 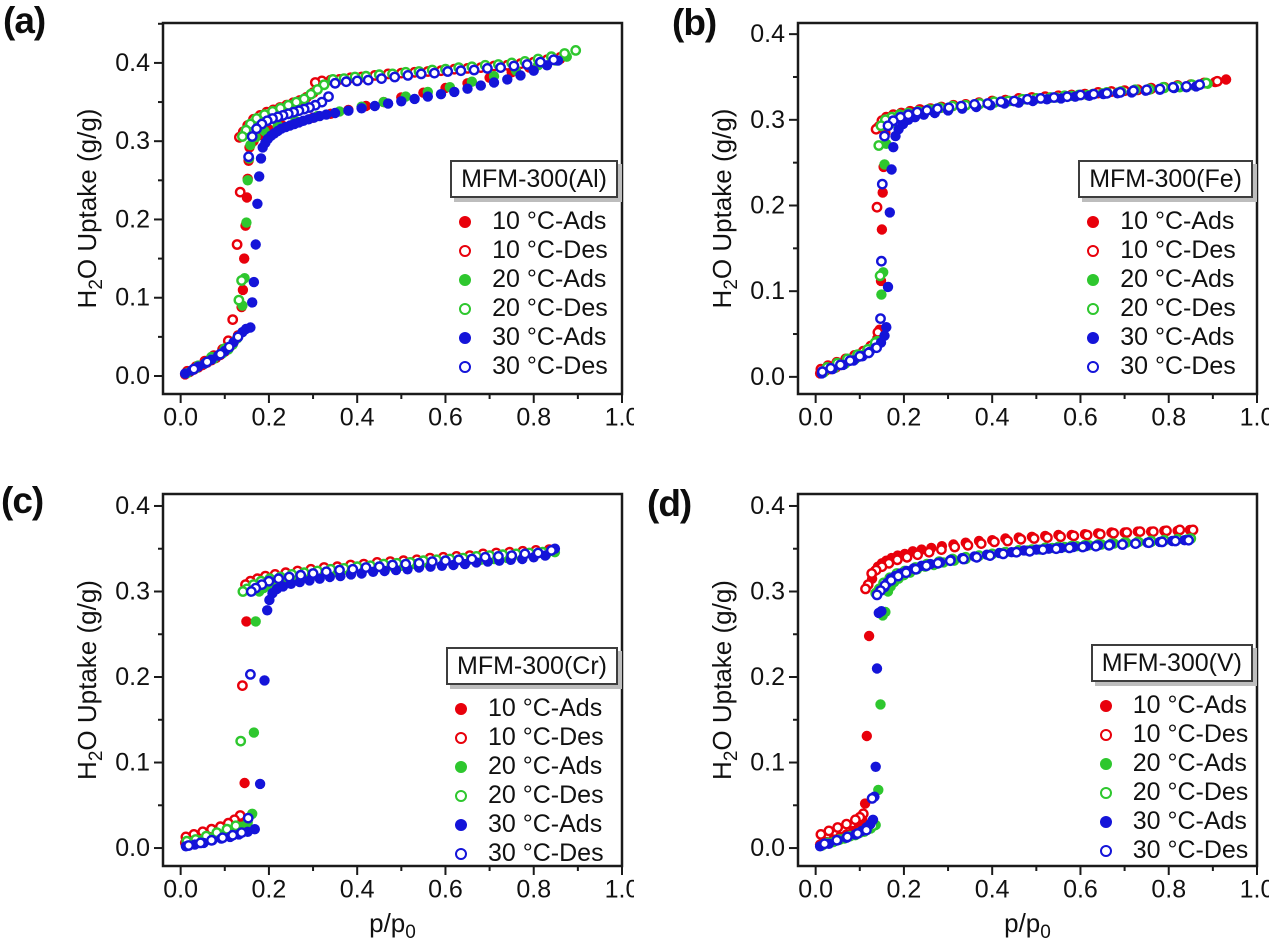 What do you see at coordinates (357, 418) in the screenshot?
I see `x-tick-label: 0.4` at bounding box center [357, 418].